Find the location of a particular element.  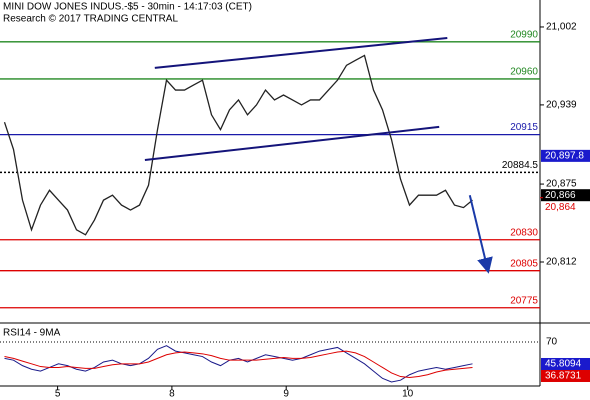

level-label: 20915 is located at coordinates (524, 127).